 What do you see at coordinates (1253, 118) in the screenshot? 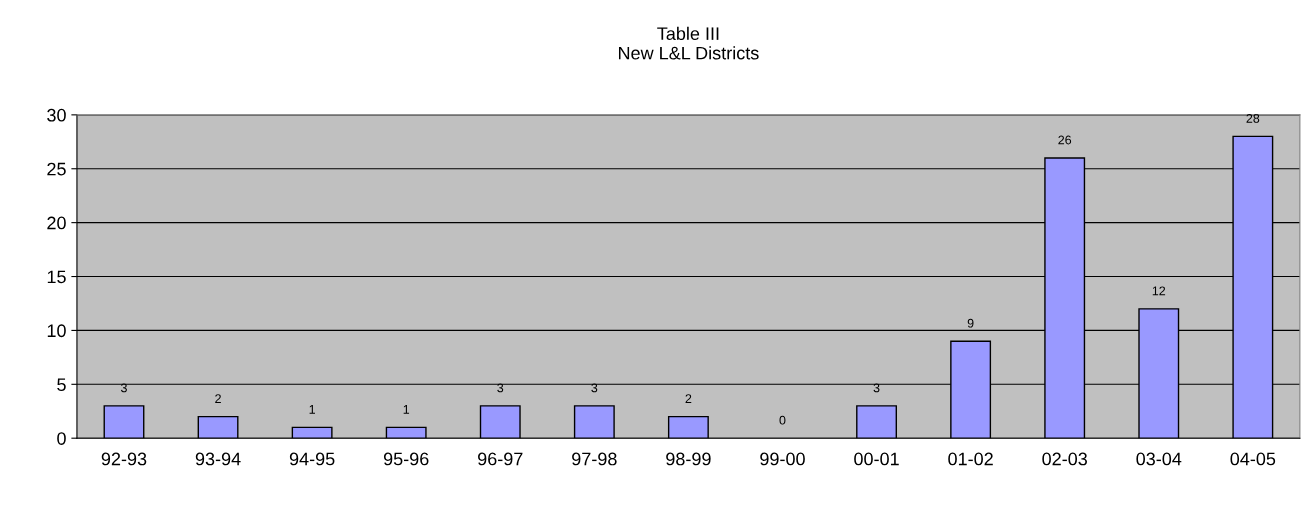
I see `data-label: 28` at bounding box center [1253, 118].